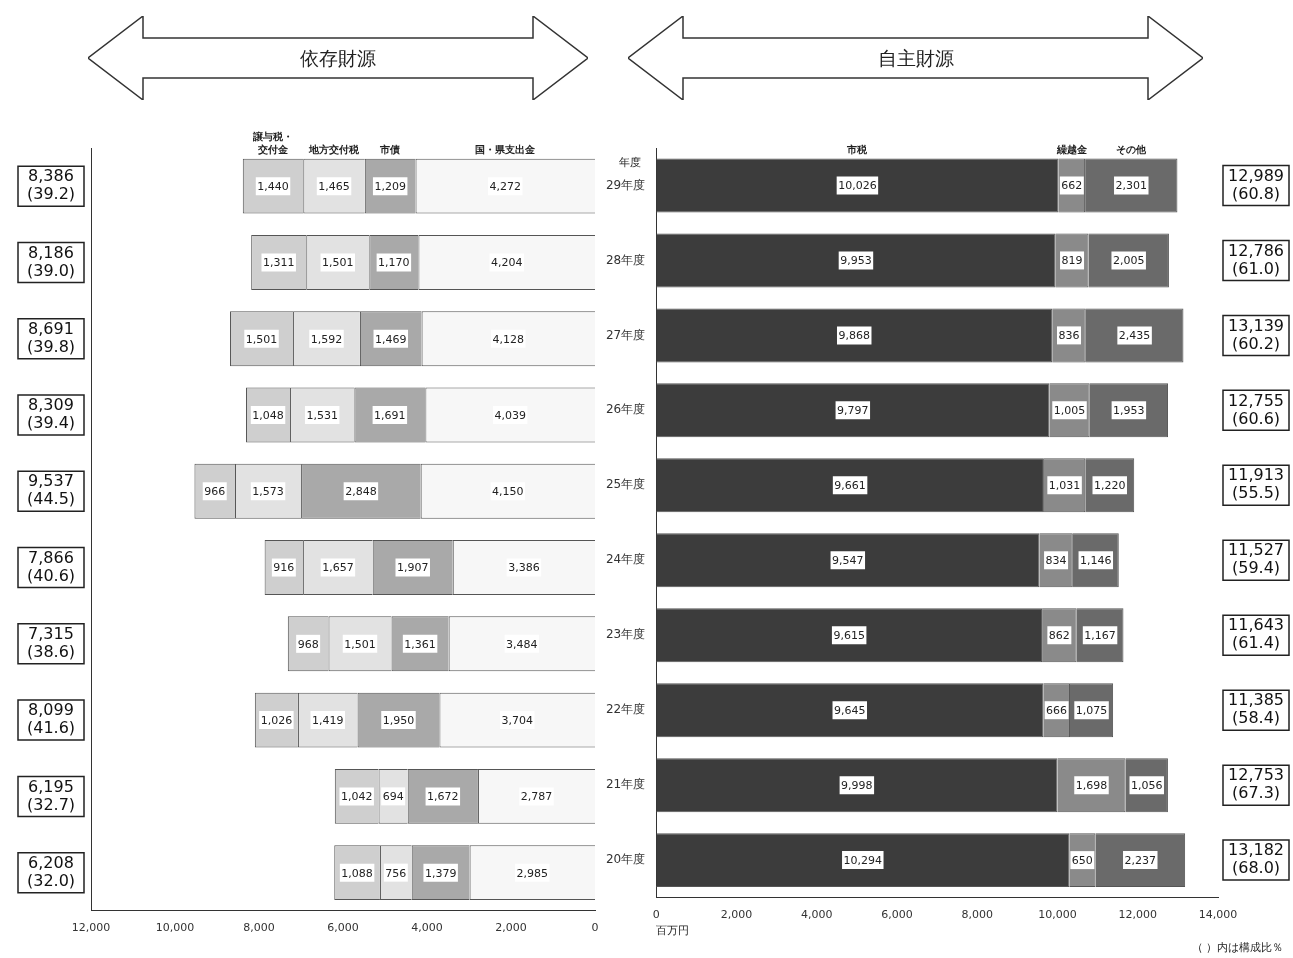  Describe the element at coordinates (517, 720) in the screenshot. I see `data-label: 3,704` at that location.